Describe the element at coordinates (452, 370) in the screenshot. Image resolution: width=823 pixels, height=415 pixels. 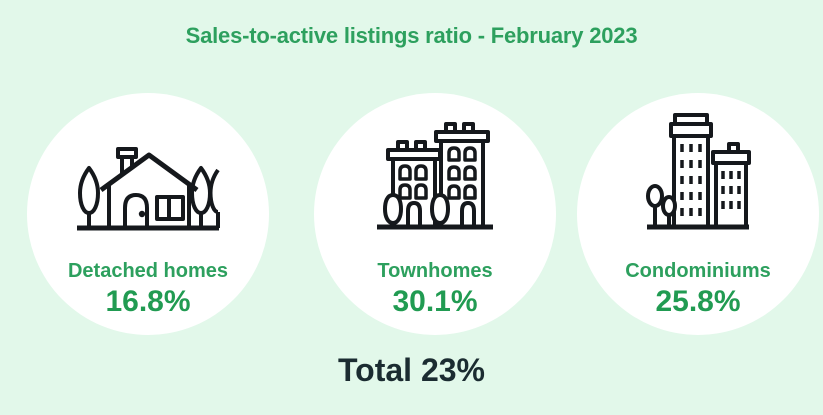
I see `total-value: 23%` at that location.